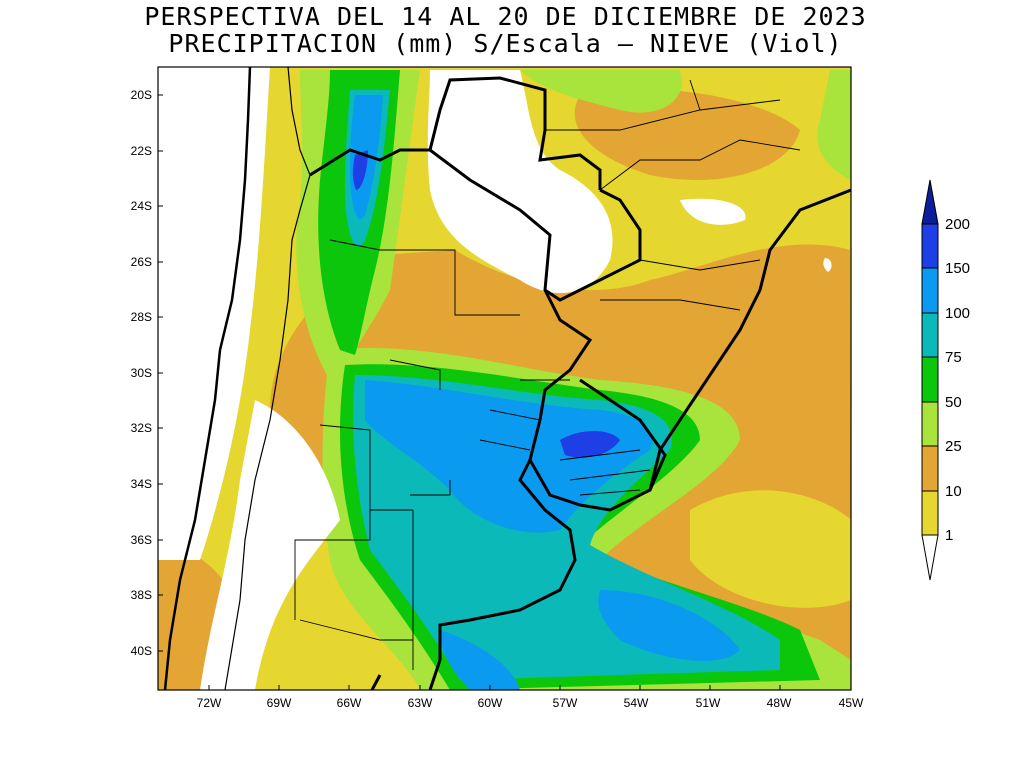 The image size is (1011, 759). I want to click on lon-label-57w: 57W, so click(565, 703).